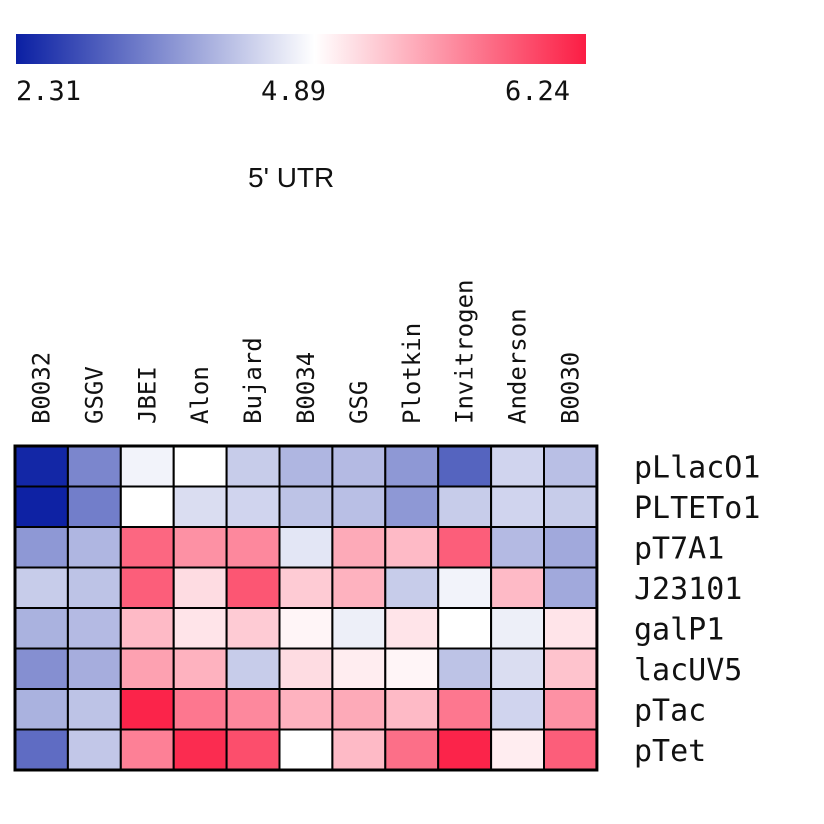  What do you see at coordinates (359, 402) in the screenshot?
I see `column-label: GSG` at bounding box center [359, 402].